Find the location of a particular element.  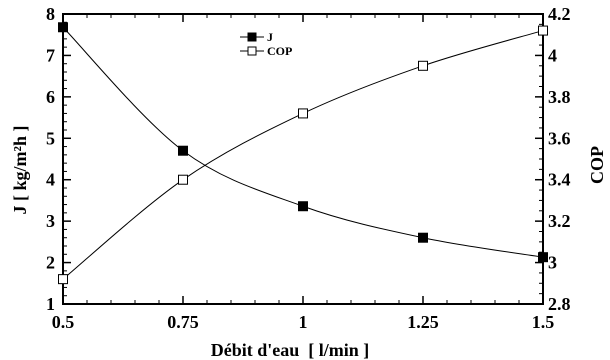

y-tick-label-1: 2 is located at coordinates (50, 263).